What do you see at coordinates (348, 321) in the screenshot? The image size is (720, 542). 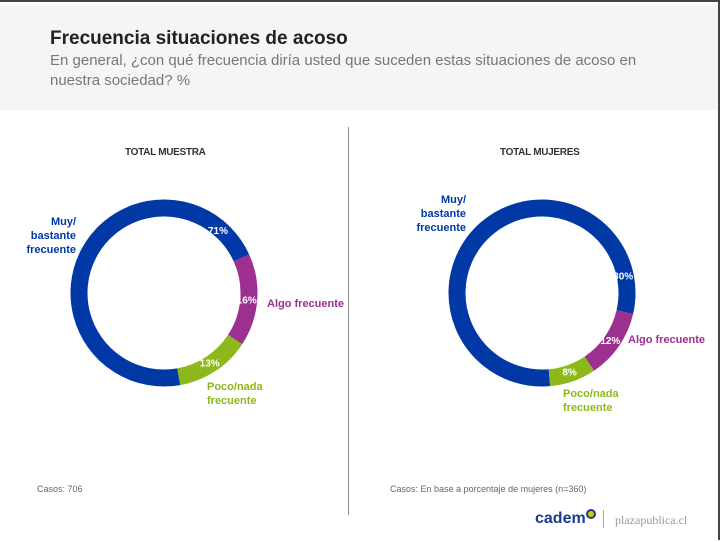 I see `divider` at bounding box center [348, 321].